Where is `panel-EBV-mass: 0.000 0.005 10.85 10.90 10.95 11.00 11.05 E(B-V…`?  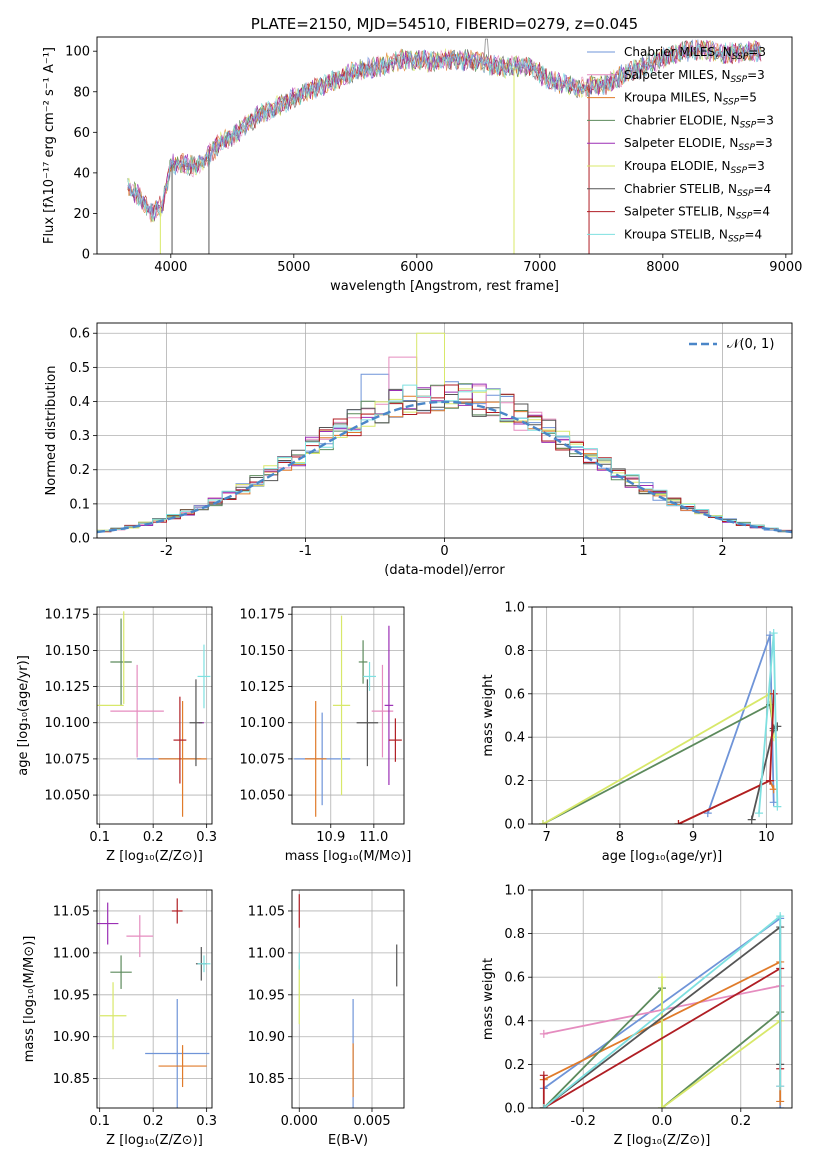 panel-EBV-mass: 0.000 0.005 10.85 10.90 10.95 11.00 11.05 E(B-V… is located at coordinates (326, 1018).